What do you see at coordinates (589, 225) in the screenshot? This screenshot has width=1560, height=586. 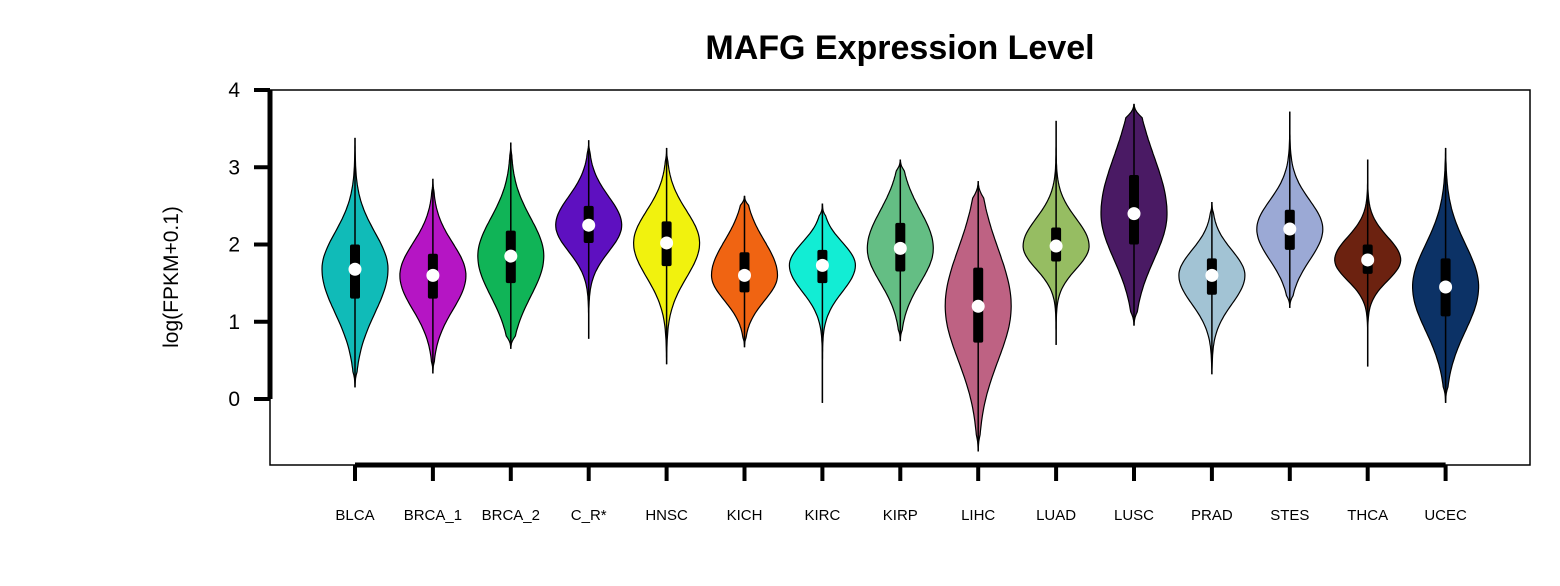 I see `median-point-c-r-` at bounding box center [589, 225].